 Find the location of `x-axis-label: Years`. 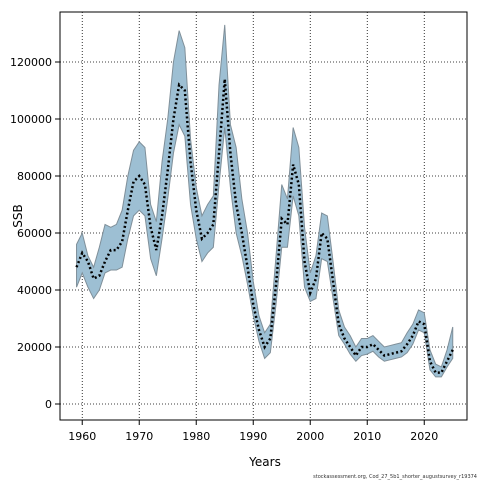

x-axis-label: Years is located at coordinates (264, 462).